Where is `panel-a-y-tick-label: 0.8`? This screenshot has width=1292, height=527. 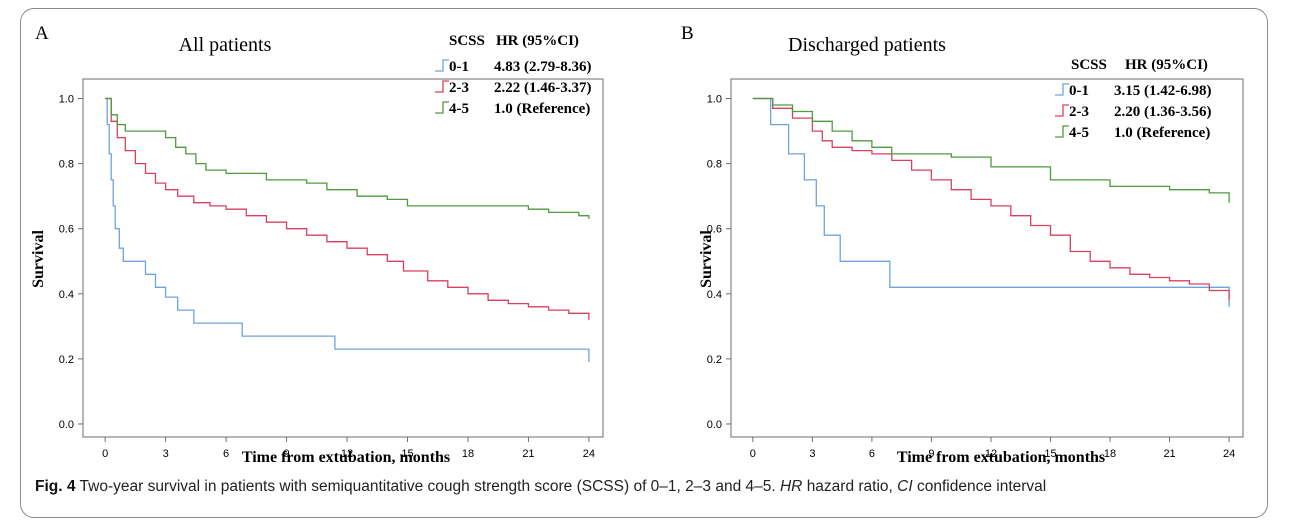 panel-a-y-tick-label: 0.8 is located at coordinates (66, 165).